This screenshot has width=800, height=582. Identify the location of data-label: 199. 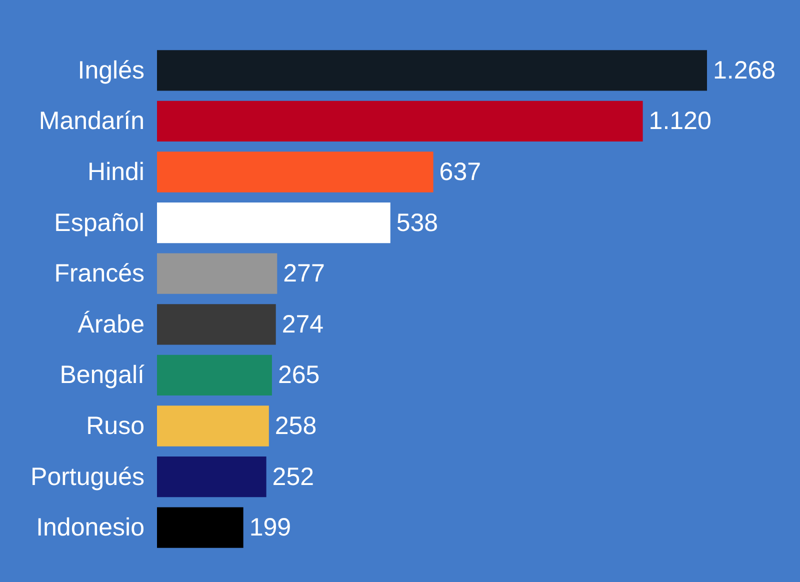
(270, 528).